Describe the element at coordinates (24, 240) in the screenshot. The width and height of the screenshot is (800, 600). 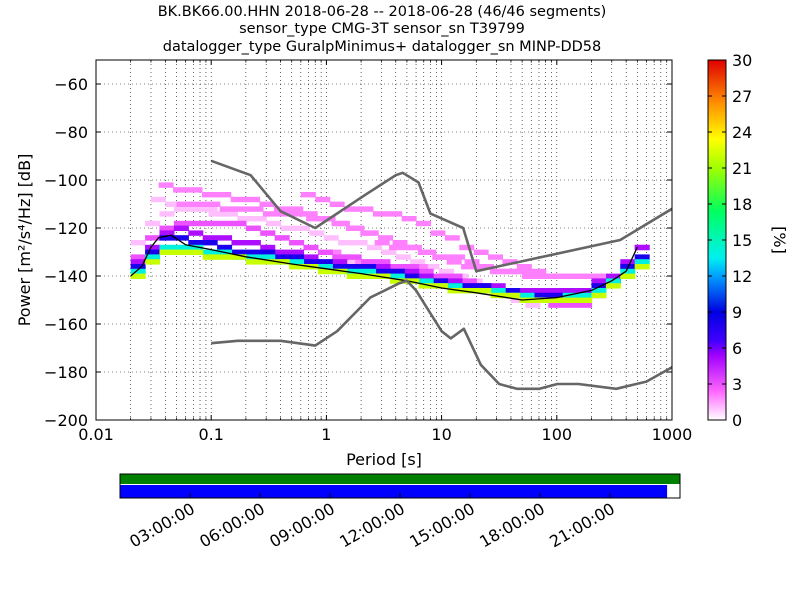
I see `y-axis-label: Power [m²/s⁴/Hz] [dB]` at that location.